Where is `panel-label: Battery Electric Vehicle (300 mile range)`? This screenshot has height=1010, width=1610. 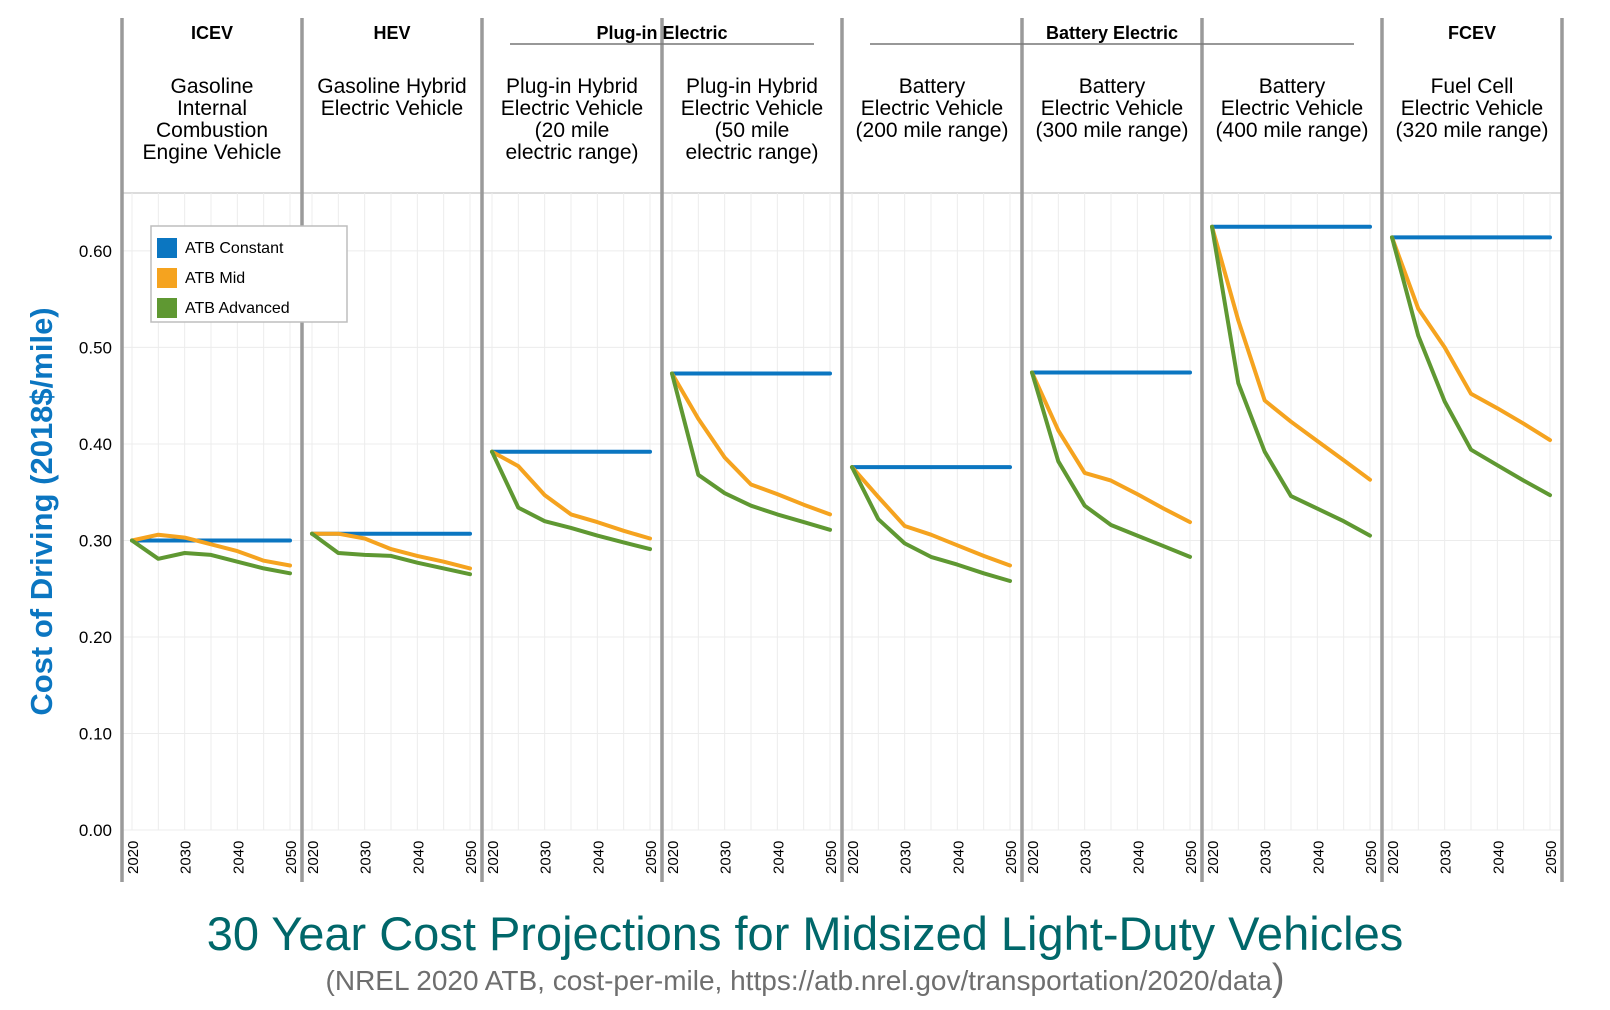 panel-label: Battery Electric Vehicle (300 mile range) is located at coordinates (1112, 108).